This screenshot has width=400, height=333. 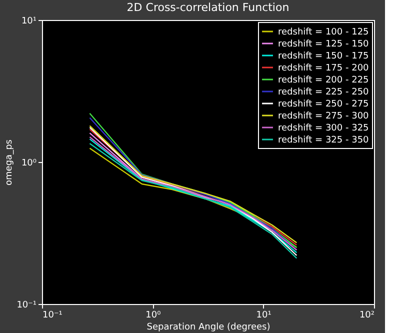 What do you see at coordinates (324, 69) in the screenshot?
I see `legend-label: redshift = 175 - 200` at bounding box center [324, 69].